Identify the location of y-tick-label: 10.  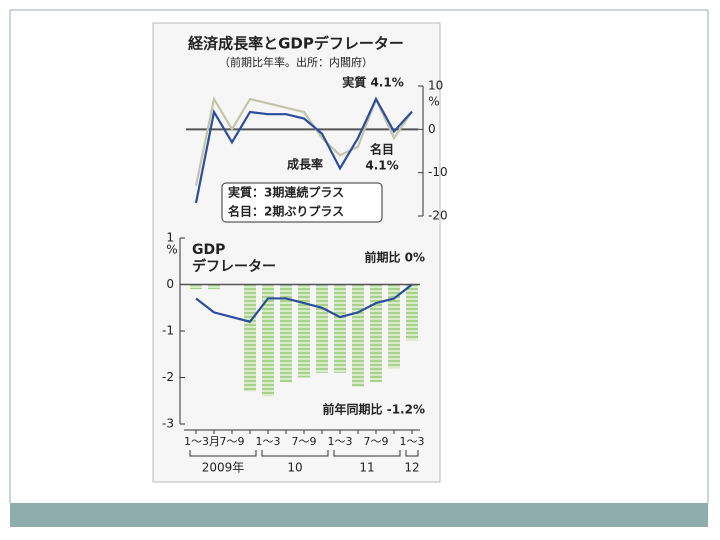
(435, 86).